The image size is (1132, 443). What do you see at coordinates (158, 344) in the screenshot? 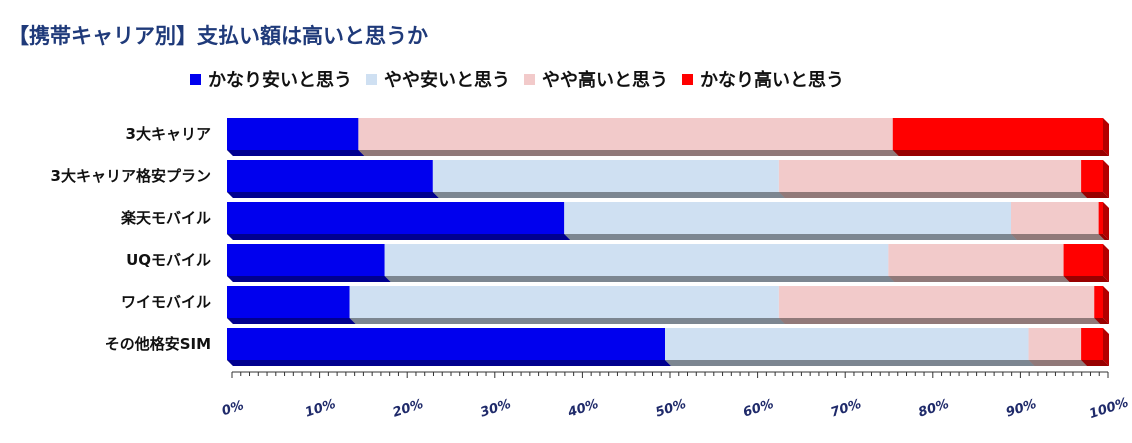
I see `category-label: その他格安SIM` at bounding box center [158, 344].